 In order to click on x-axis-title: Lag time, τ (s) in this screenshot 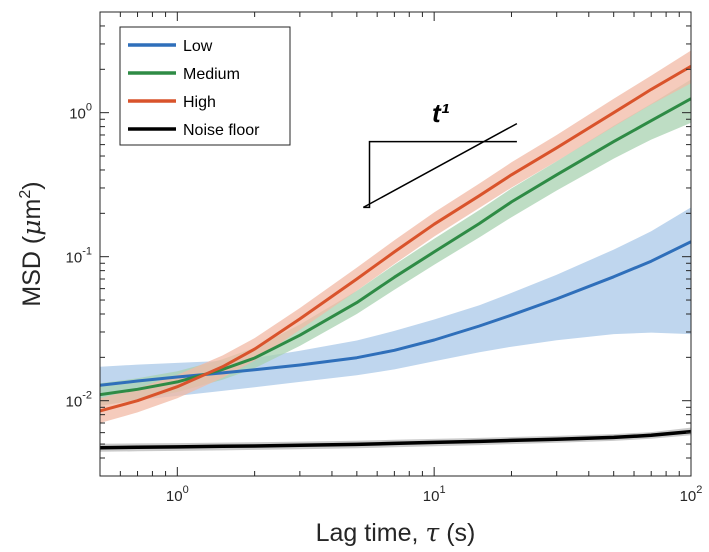, I will do `click(396, 532)`.